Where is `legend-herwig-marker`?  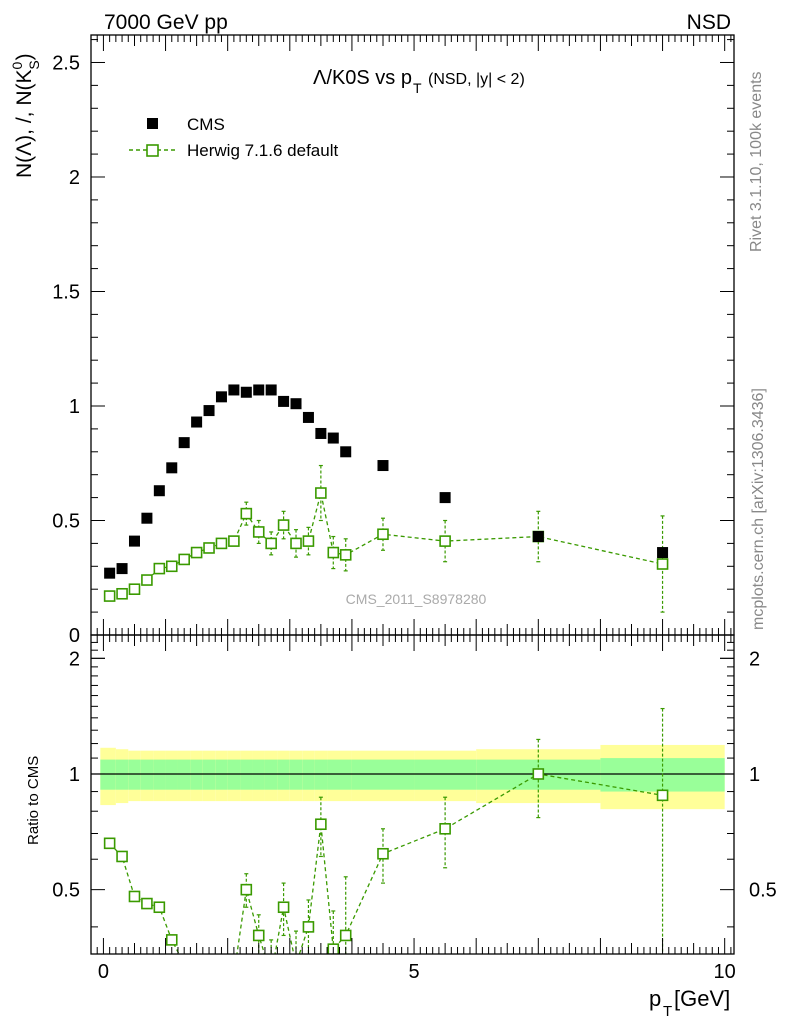
legend-herwig-marker is located at coordinates (152, 150).